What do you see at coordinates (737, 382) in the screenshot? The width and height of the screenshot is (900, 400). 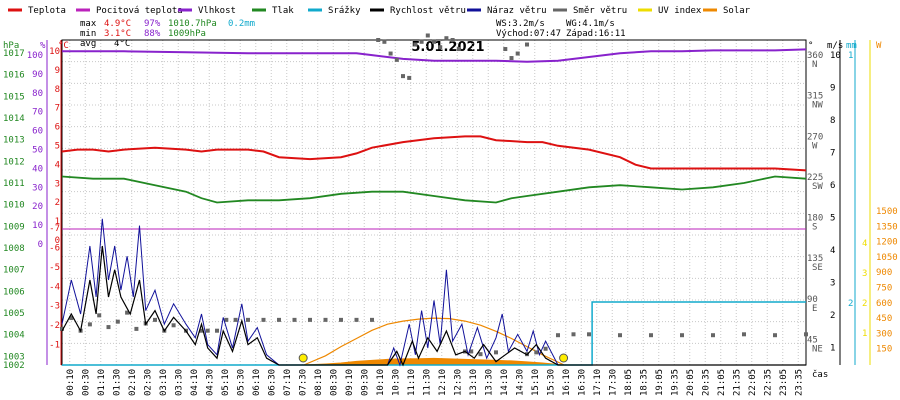 I see `tick-x: 21:35` at bounding box center [737, 382].